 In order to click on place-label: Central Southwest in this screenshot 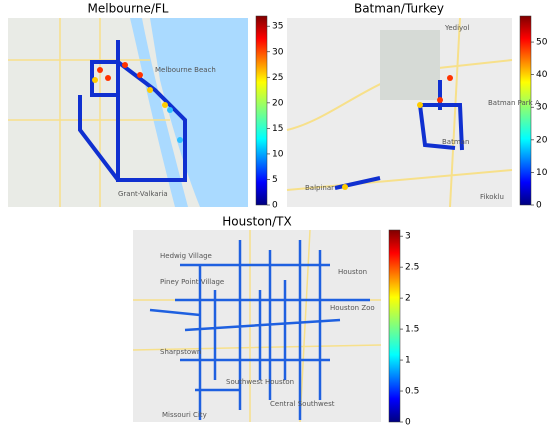, I will do `click(302, 404)`.